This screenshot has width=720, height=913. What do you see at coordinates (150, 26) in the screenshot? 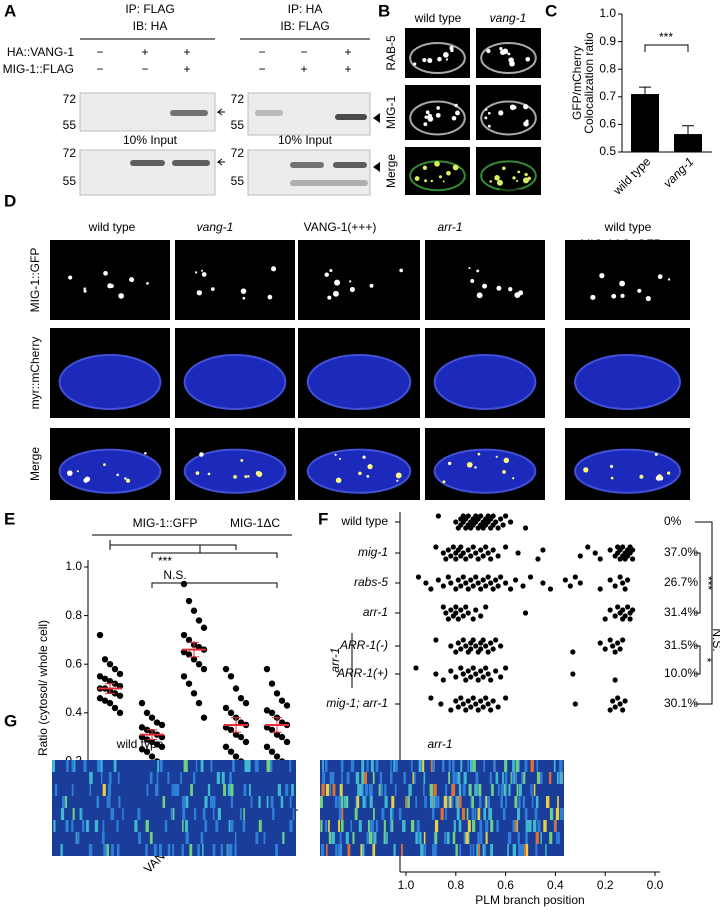
I see `blot-header: IB: HA` at bounding box center [150, 26].